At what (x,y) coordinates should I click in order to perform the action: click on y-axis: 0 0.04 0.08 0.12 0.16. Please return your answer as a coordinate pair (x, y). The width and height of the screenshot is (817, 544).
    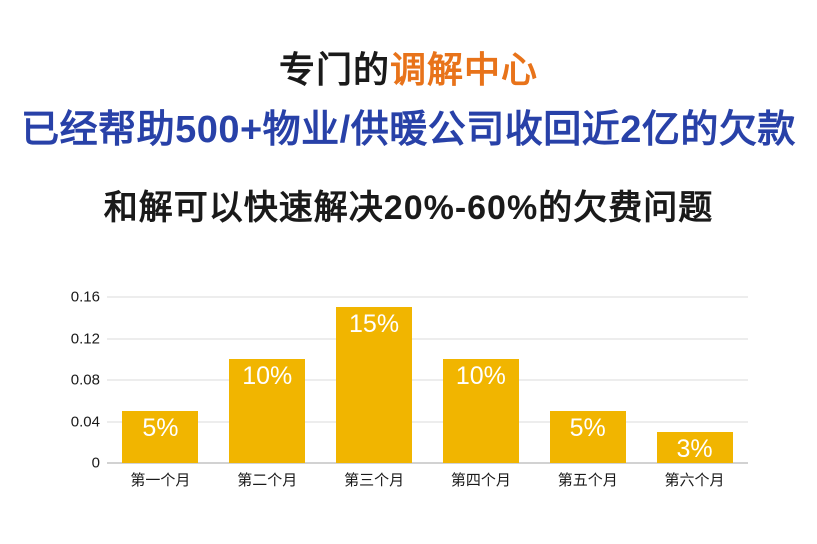
    Looking at the image, I should click on (70, 380).